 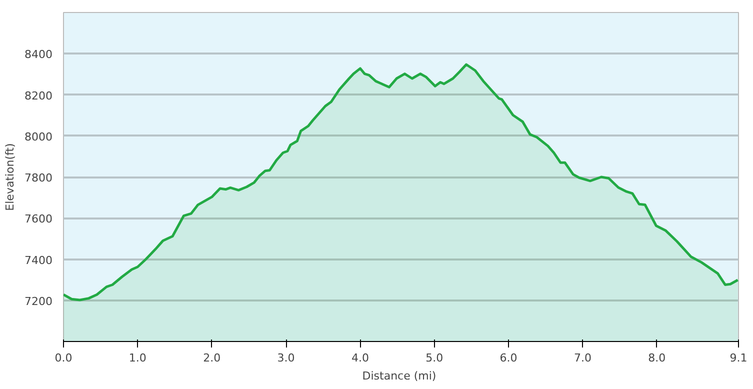 I want to click on x-tick-label: 0.0, so click(x=63, y=358).